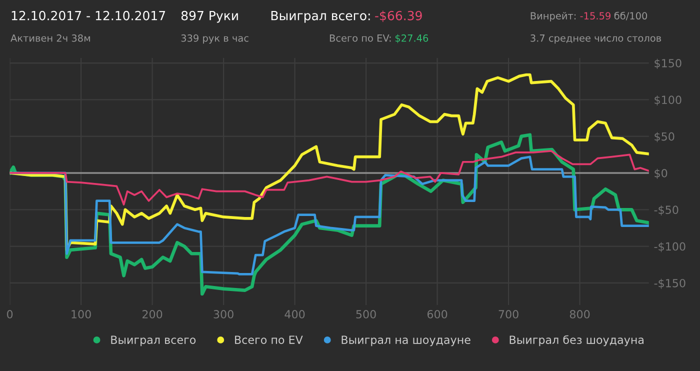  Describe the element at coordinates (224, 314) in the screenshot. I see `x-tick-label: 300` at that location.